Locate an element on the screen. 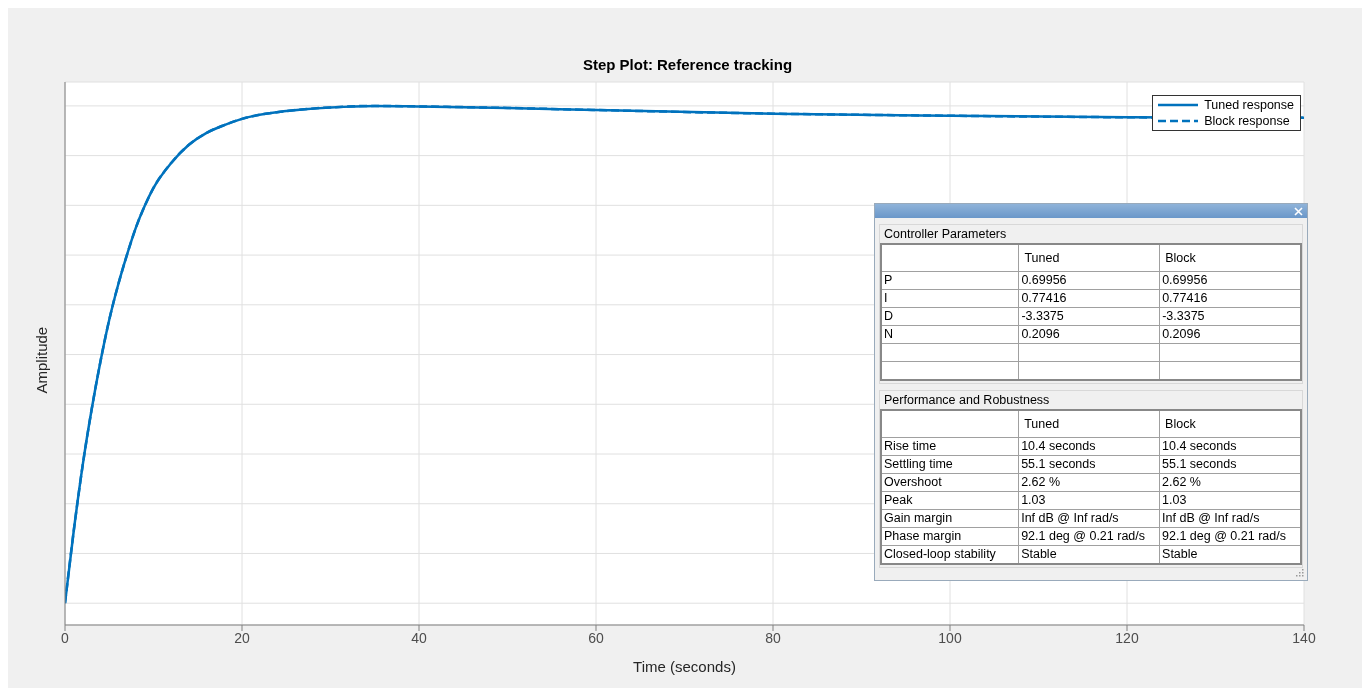 Image resolution: width=1370 pixels, height=695 pixels. category-label: Overshoot is located at coordinates (913, 482).